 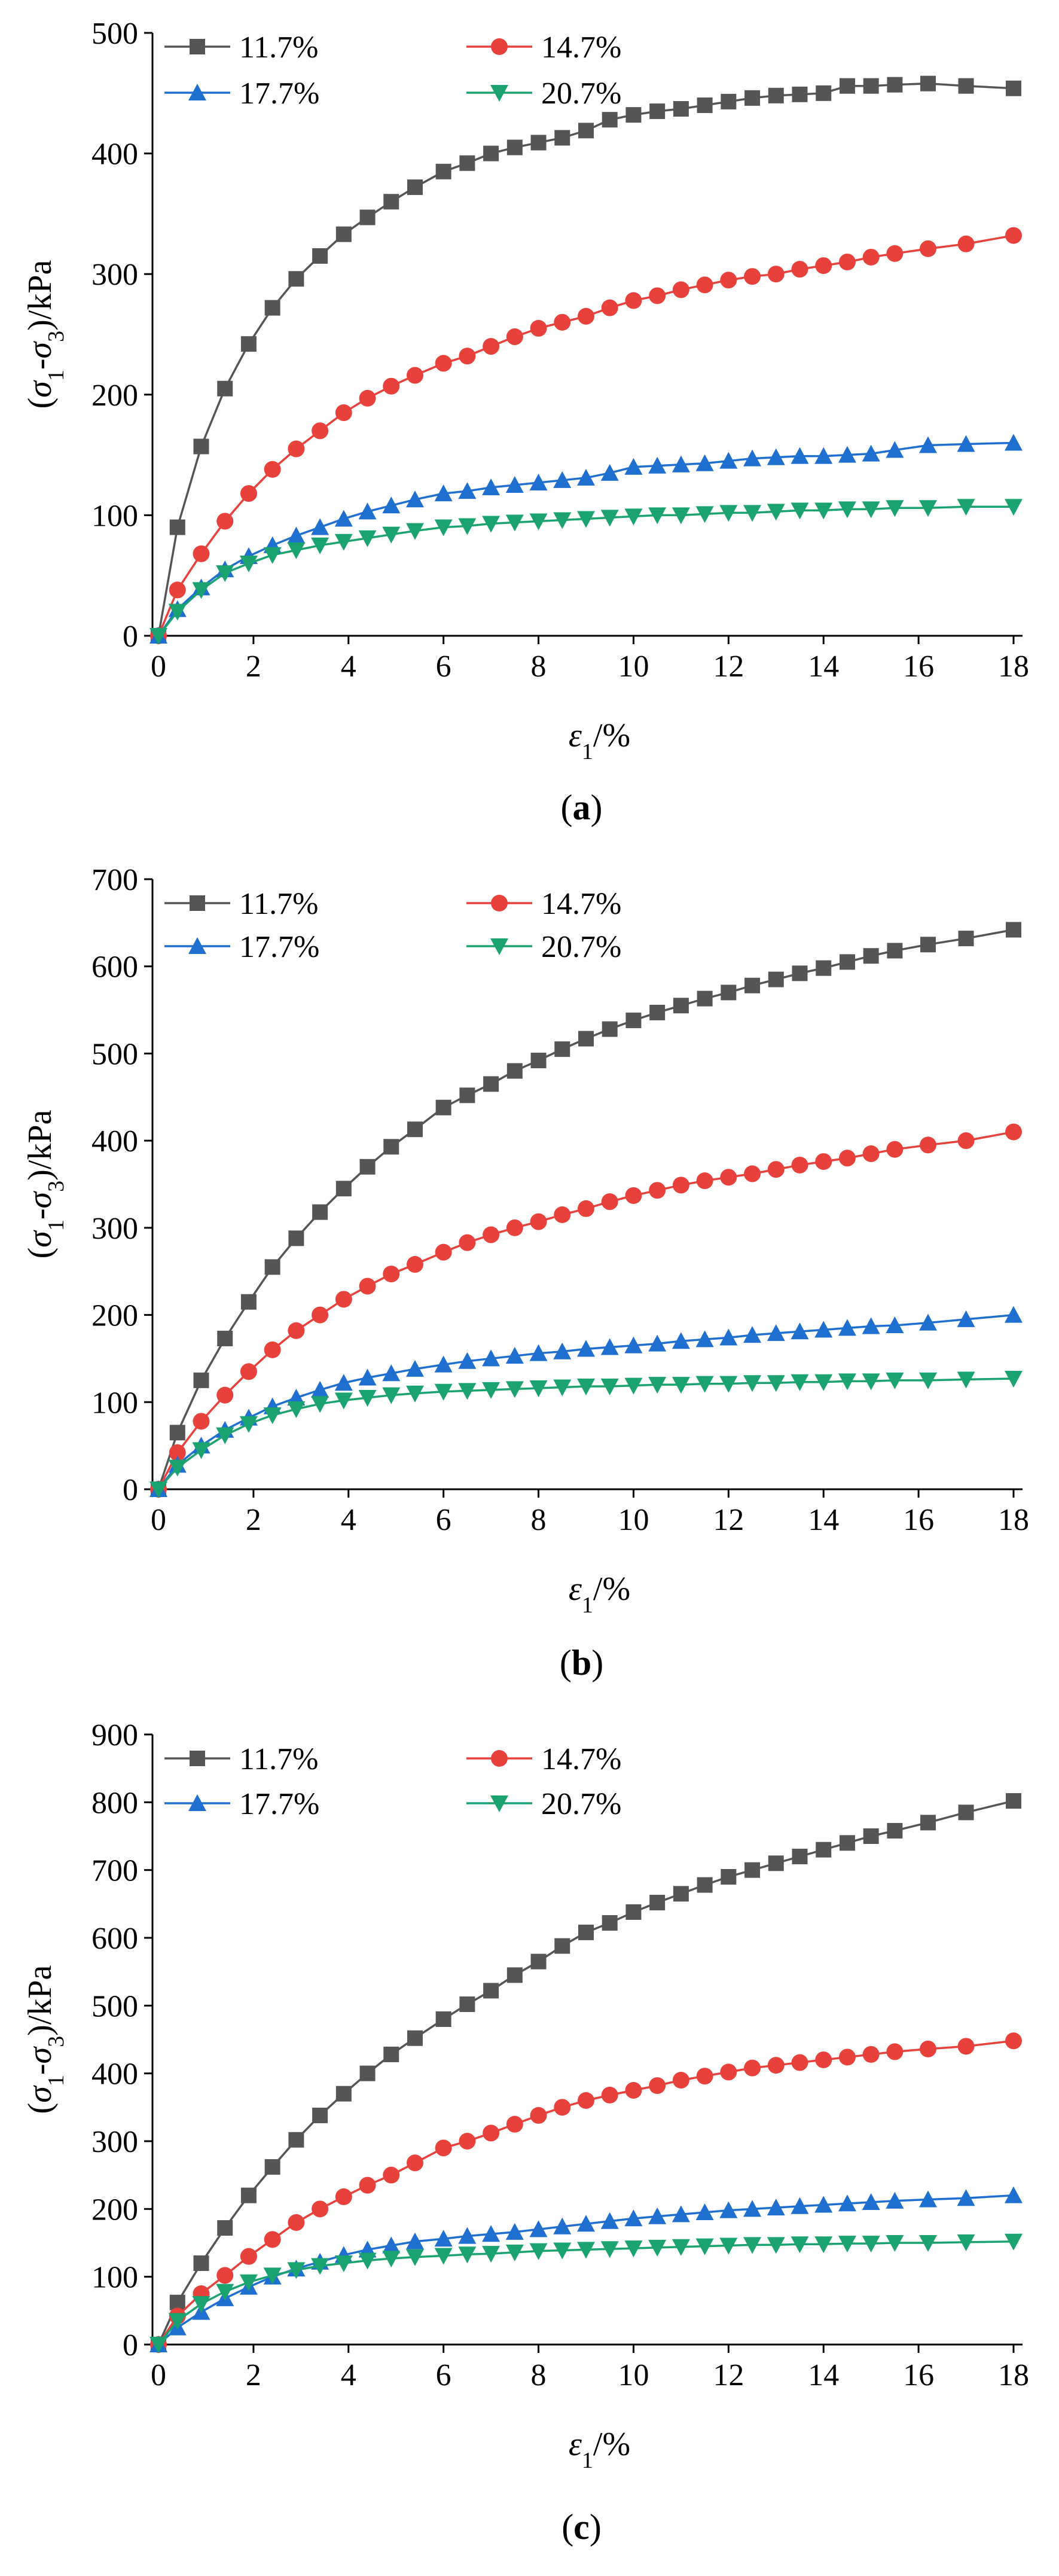 I want to click on x-tick-label: 18, so click(x=1013, y=667).